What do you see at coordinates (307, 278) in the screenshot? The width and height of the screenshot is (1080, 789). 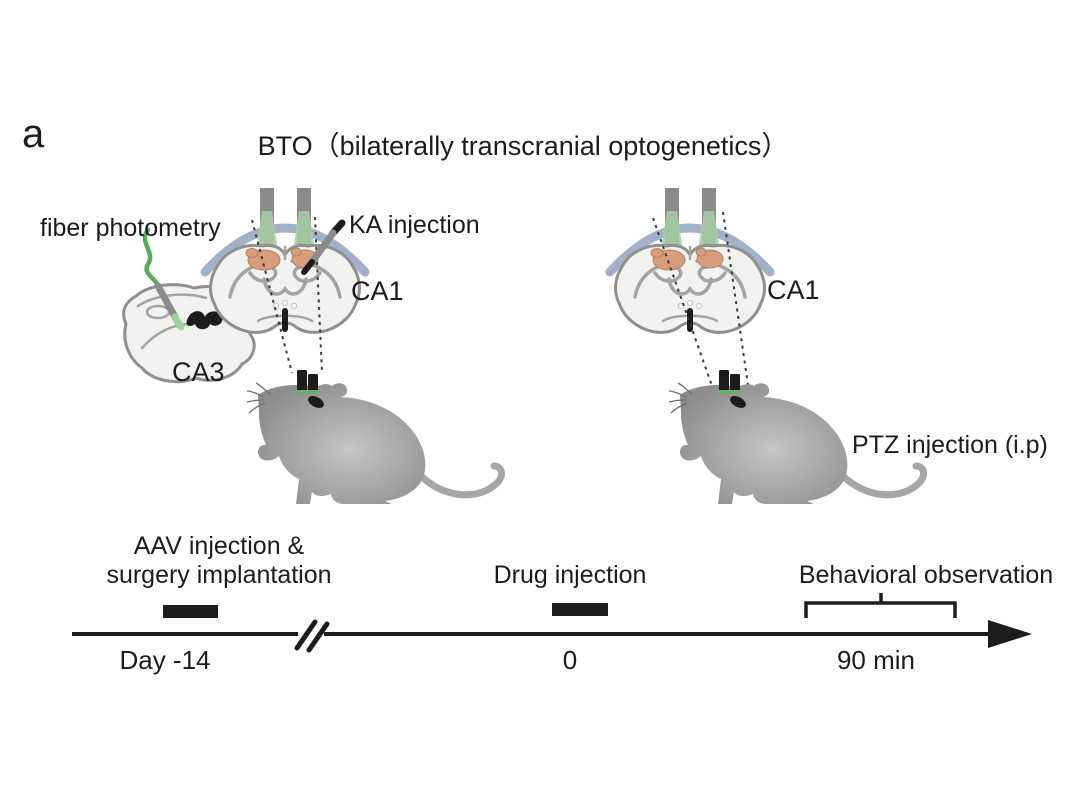 I see `coronal-brain-left-illustration` at bounding box center [307, 278].